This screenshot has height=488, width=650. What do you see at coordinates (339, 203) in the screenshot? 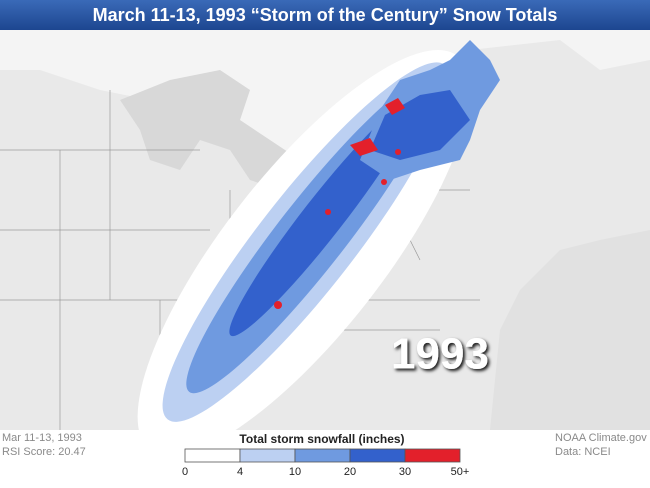
I see `snow-50-plus` at bounding box center [339, 203].